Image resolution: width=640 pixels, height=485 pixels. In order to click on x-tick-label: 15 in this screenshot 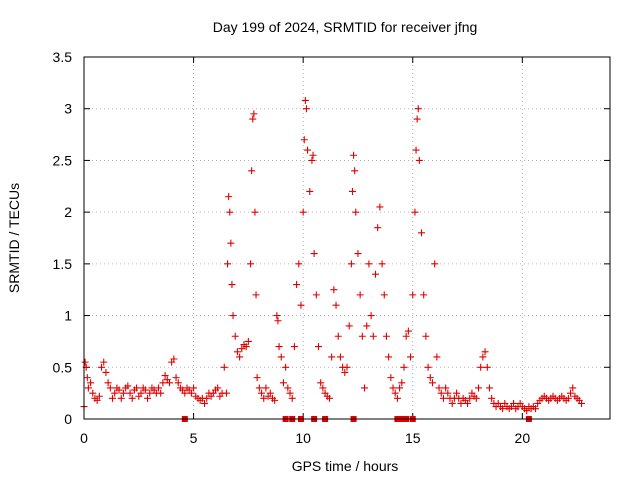, I will do `click(413, 438)`.